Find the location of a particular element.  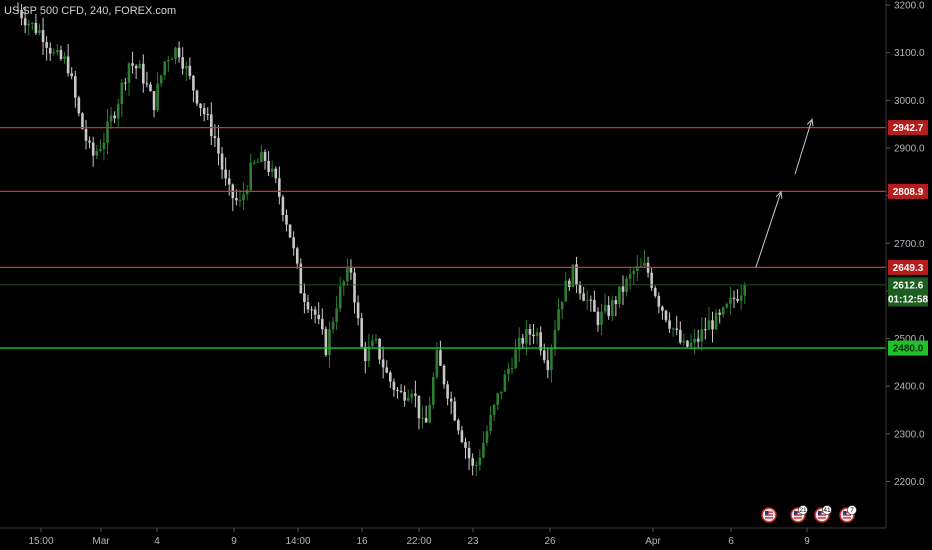

us-flag-event-icon is located at coordinates (769, 515).